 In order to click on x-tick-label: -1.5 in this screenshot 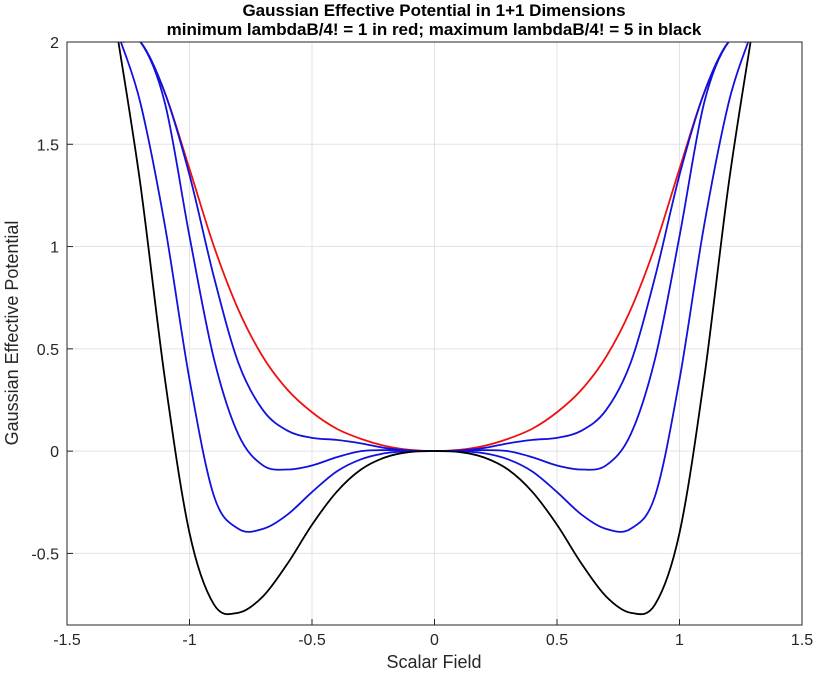, I will do `click(67, 640)`.